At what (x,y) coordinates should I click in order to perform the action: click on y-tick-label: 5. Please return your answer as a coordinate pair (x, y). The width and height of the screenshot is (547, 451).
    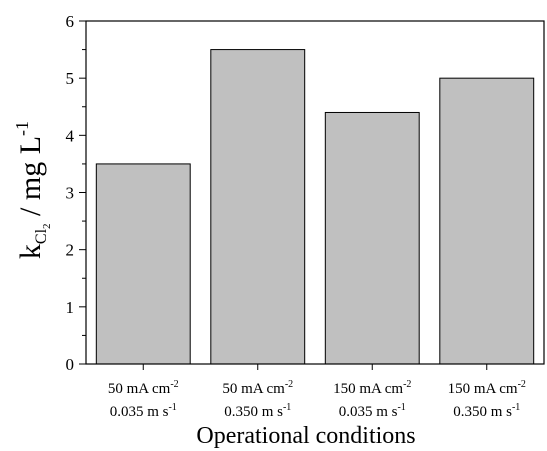
    Looking at the image, I should click on (70, 78).